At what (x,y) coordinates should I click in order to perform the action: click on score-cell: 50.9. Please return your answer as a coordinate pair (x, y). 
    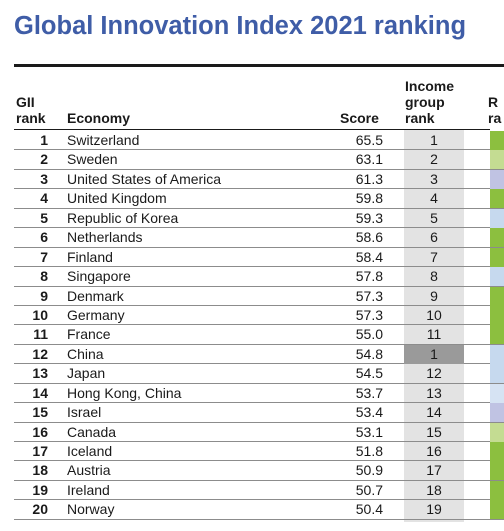
    Looking at the image, I should click on (369, 470).